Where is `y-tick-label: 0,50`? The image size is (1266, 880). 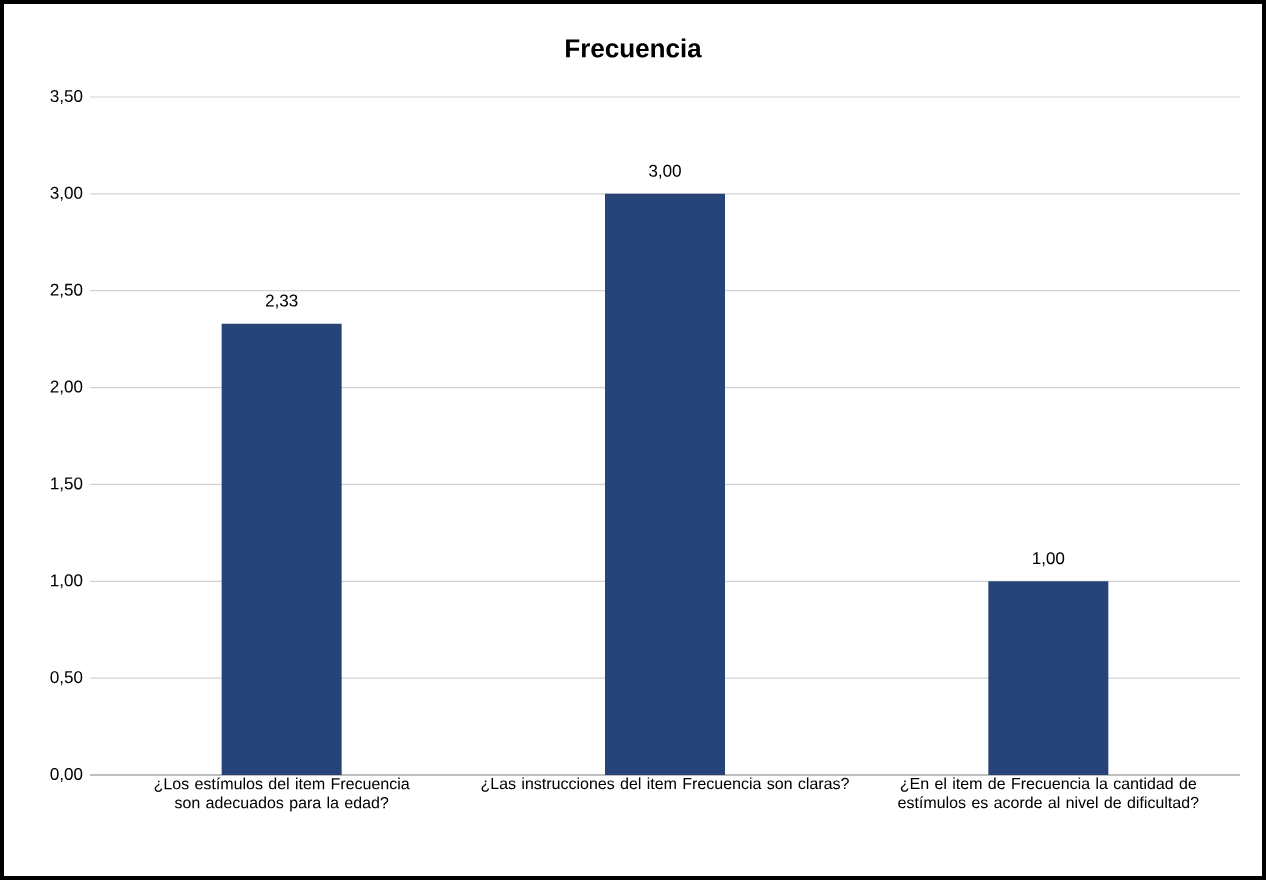
y-tick-label: 0,50 is located at coordinates (66, 678).